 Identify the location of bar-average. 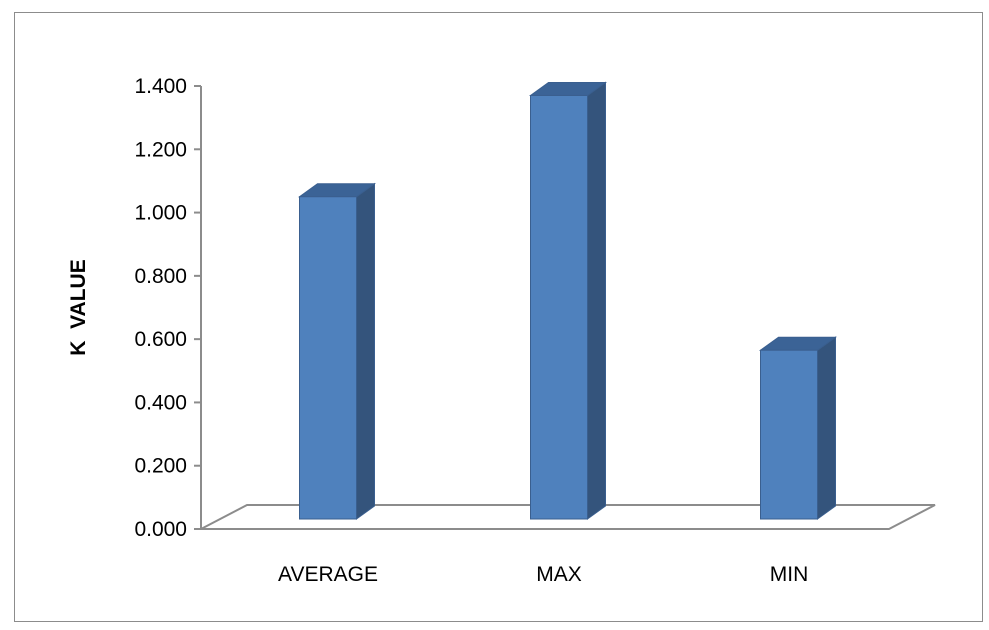
(337, 351).